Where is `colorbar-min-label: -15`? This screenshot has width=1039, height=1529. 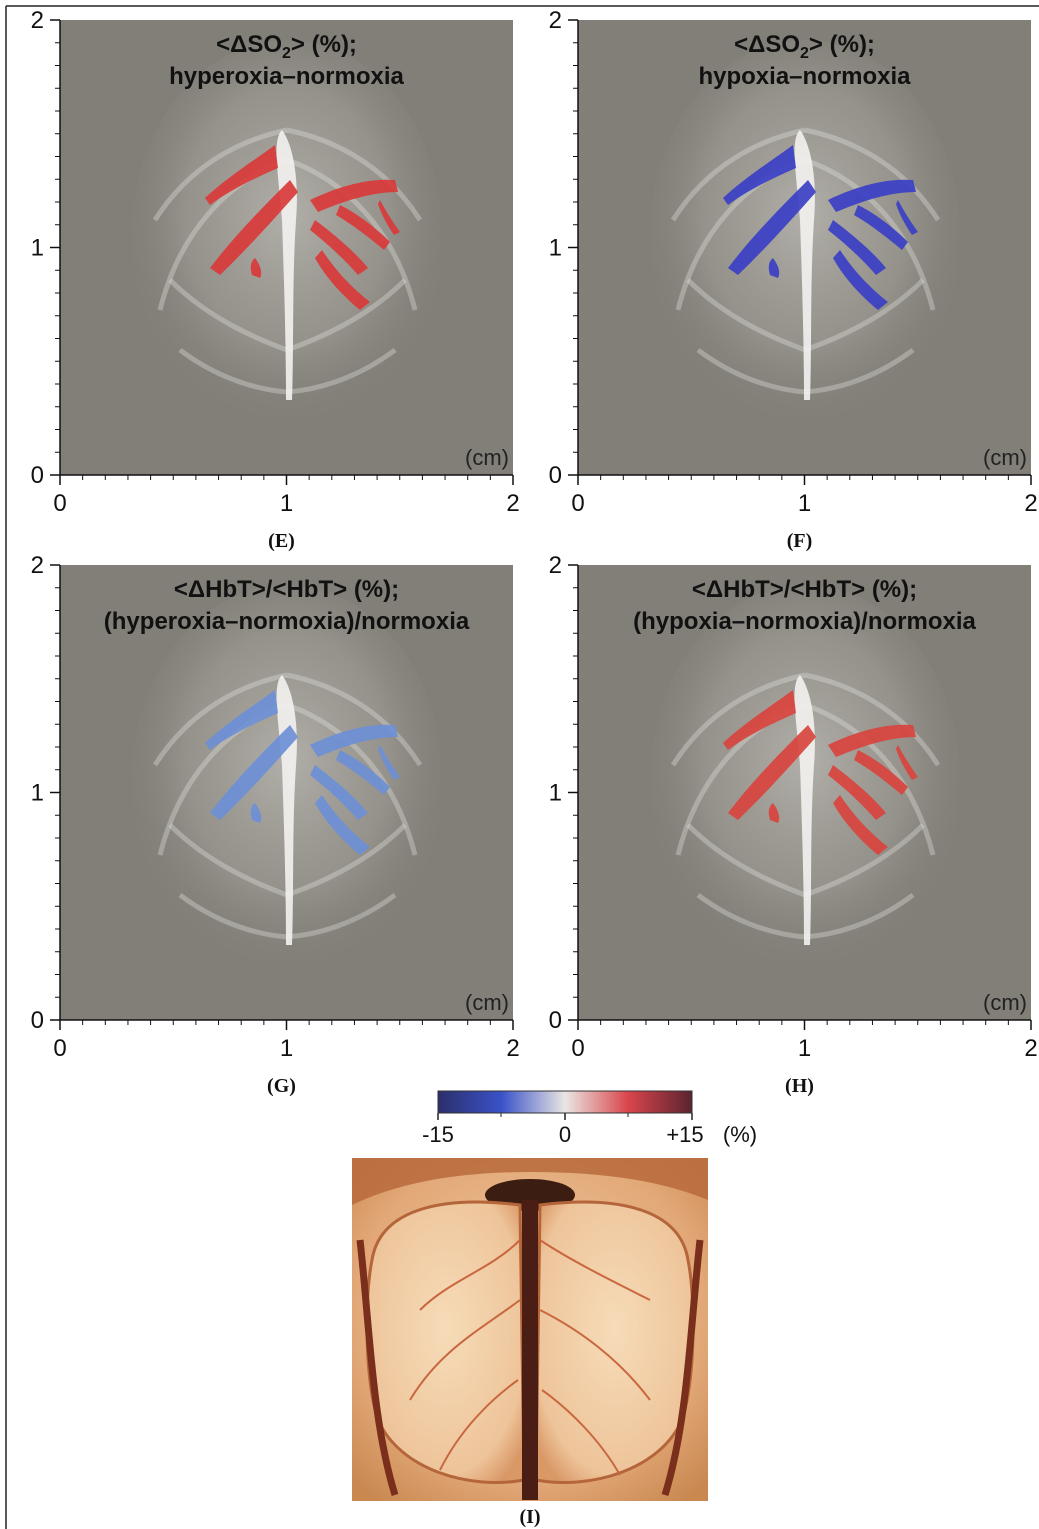
colorbar-min-label: -15 is located at coordinates (438, 1134).